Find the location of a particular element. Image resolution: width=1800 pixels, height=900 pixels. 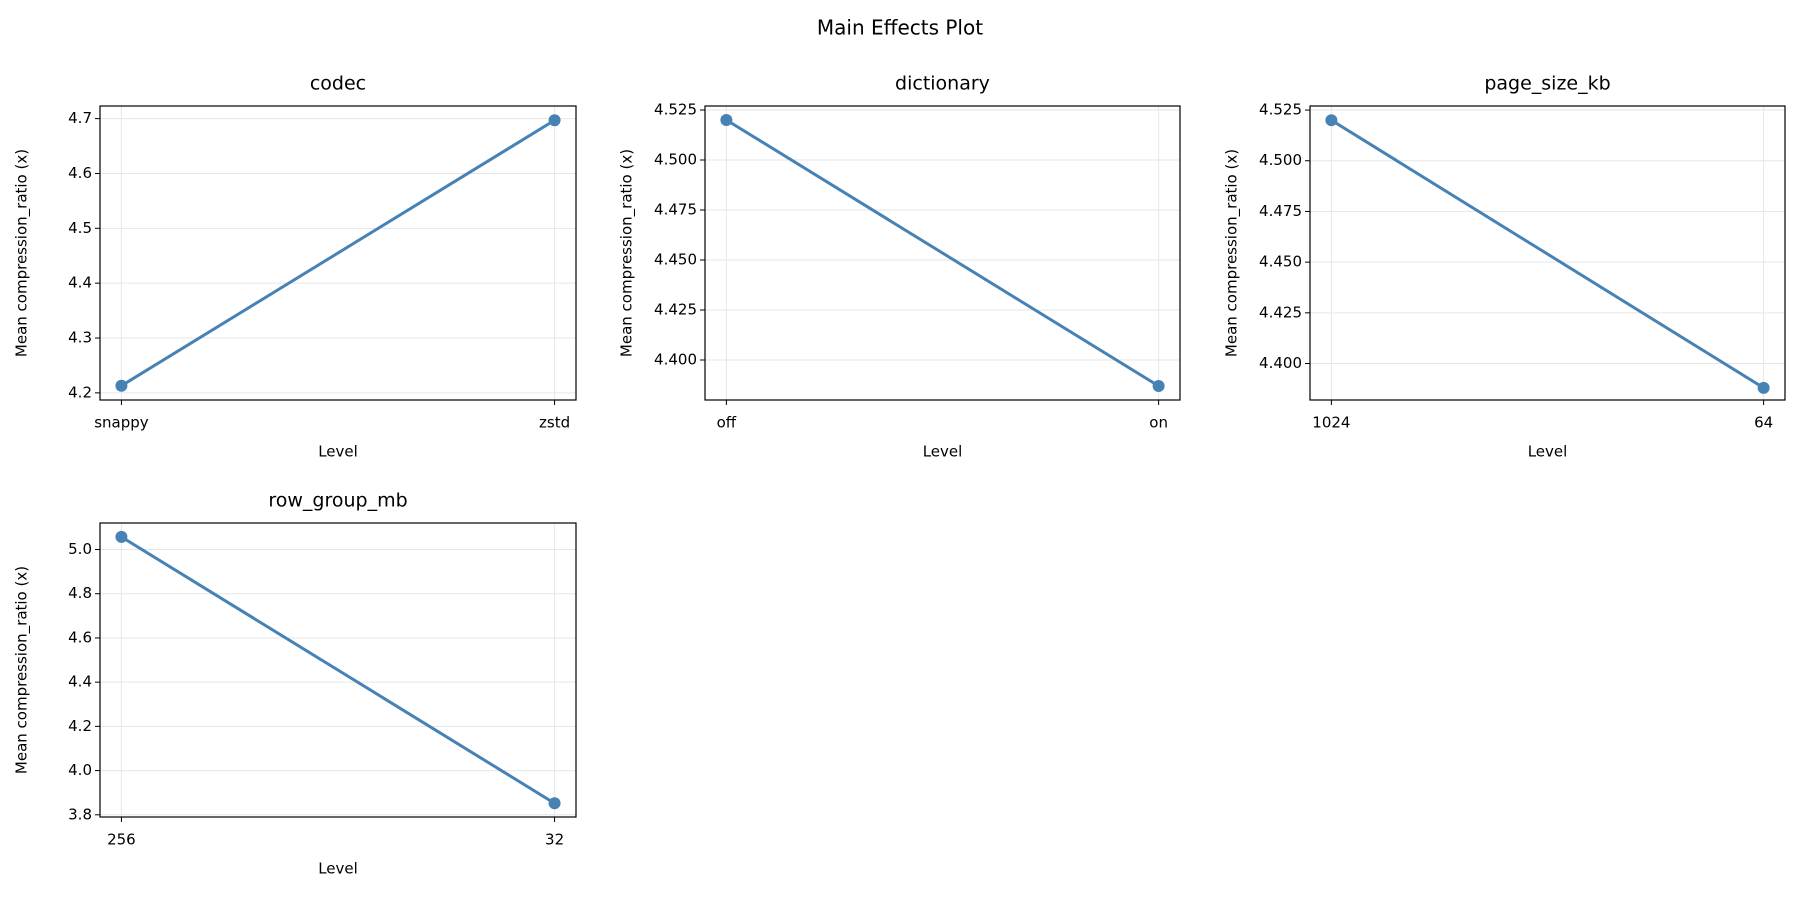

y-tick-label: 4.7 is located at coordinates (80, 118).